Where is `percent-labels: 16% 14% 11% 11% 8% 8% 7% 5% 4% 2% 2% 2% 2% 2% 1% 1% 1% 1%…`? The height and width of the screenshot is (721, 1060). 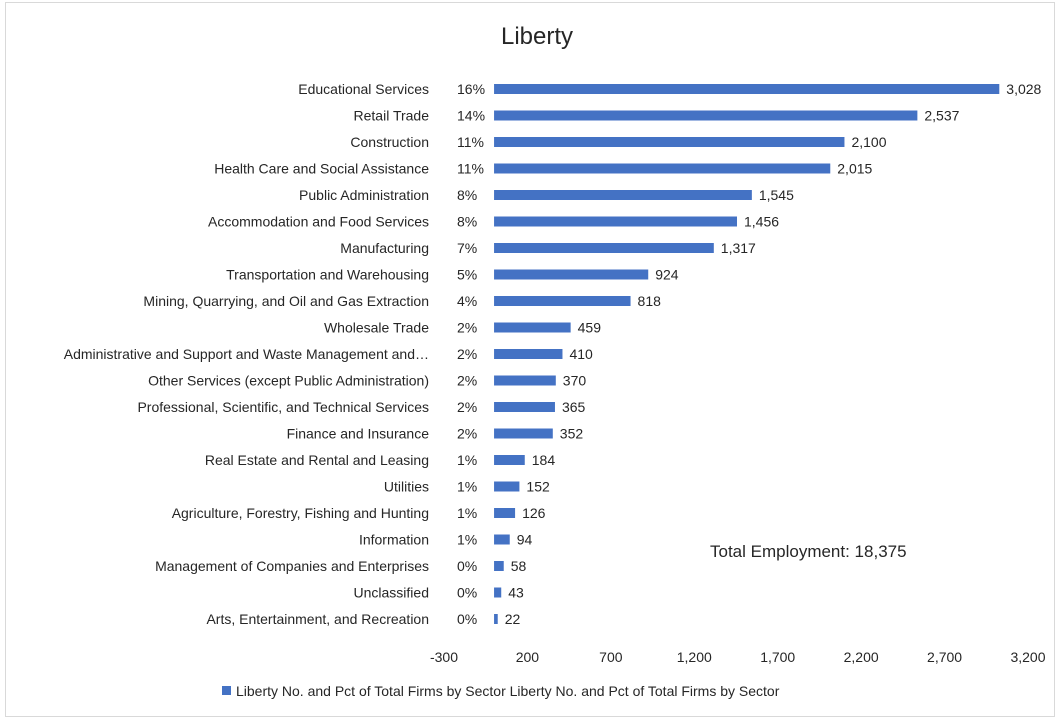 percent-labels: 16% 14% 11% 11% 8% 8% 7% 5% 4% 2% 2% 2% 2% 2% 1% 1% 1% 1%… is located at coordinates (471, 354).